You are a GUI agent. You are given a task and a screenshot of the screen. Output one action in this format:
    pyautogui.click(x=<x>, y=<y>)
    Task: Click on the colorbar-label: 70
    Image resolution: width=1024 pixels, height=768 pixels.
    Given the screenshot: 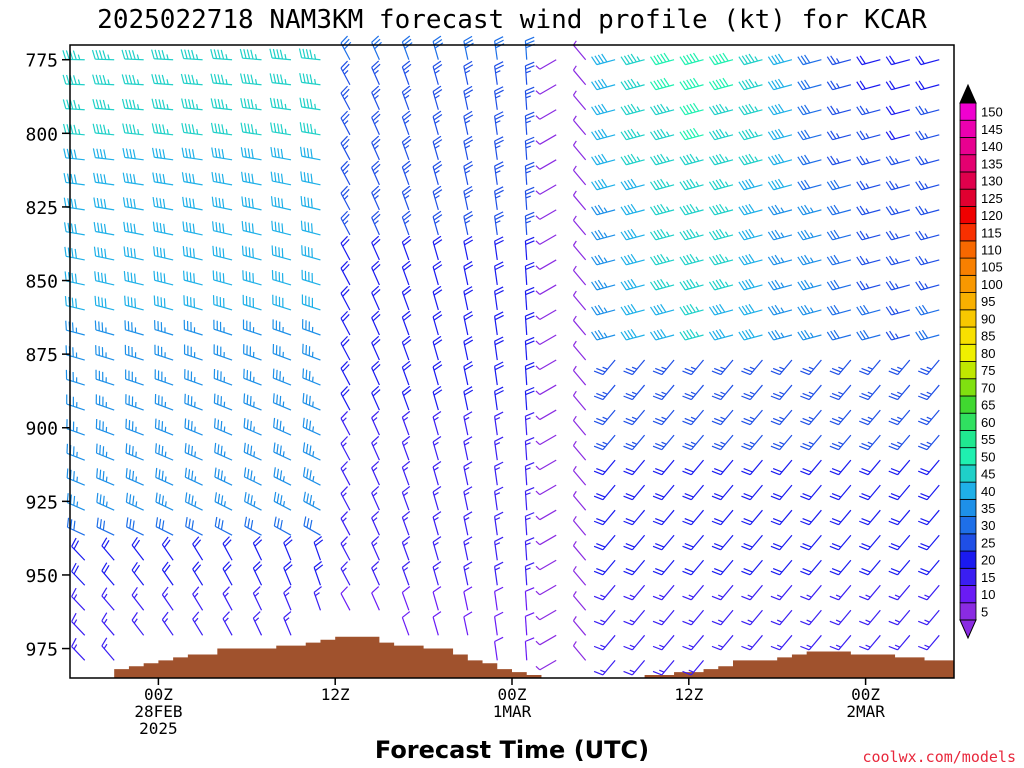 What is the action you would take?
    pyautogui.click(x=988, y=387)
    